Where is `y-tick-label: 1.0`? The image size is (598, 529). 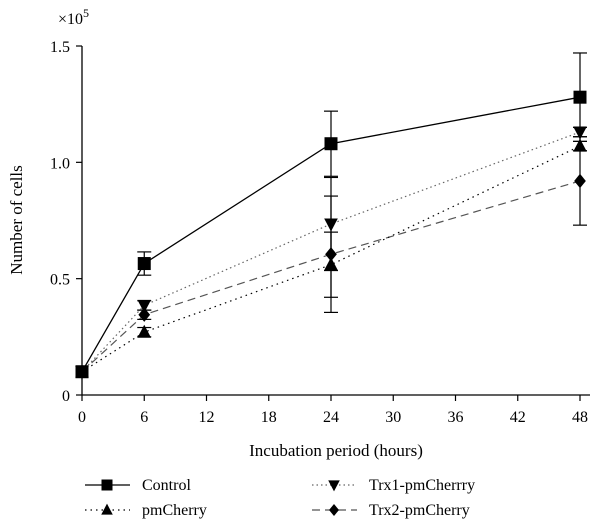 y-tick-label: 1.0 is located at coordinates (60, 163).